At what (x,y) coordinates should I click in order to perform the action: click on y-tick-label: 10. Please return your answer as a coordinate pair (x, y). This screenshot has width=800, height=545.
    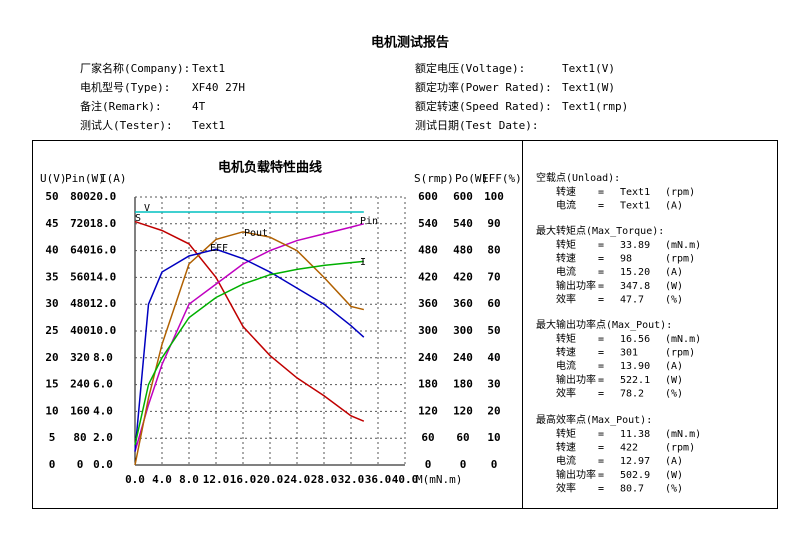
    Looking at the image, I should click on (493, 437).